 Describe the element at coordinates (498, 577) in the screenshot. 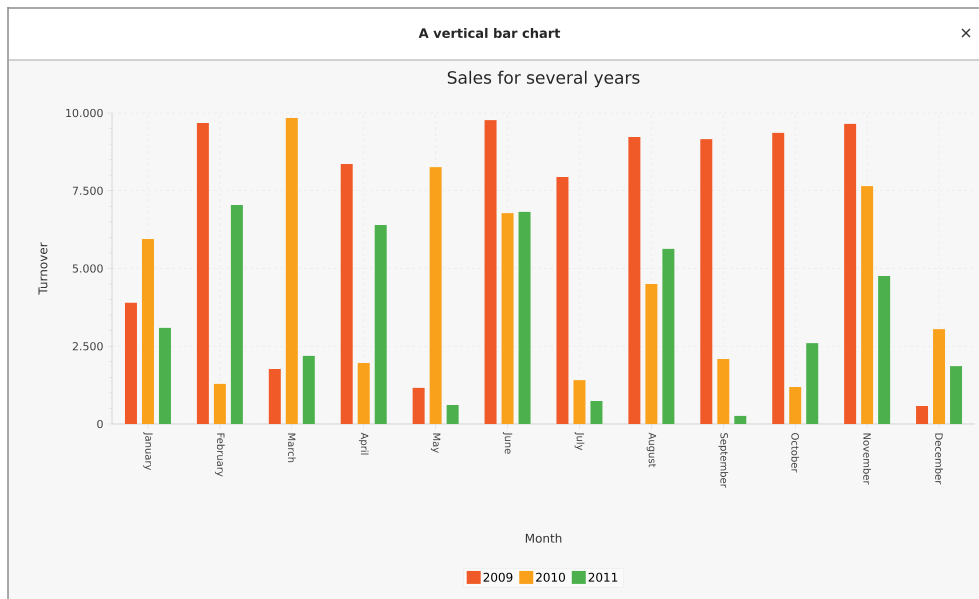

I see `legend-label: 2009` at that location.